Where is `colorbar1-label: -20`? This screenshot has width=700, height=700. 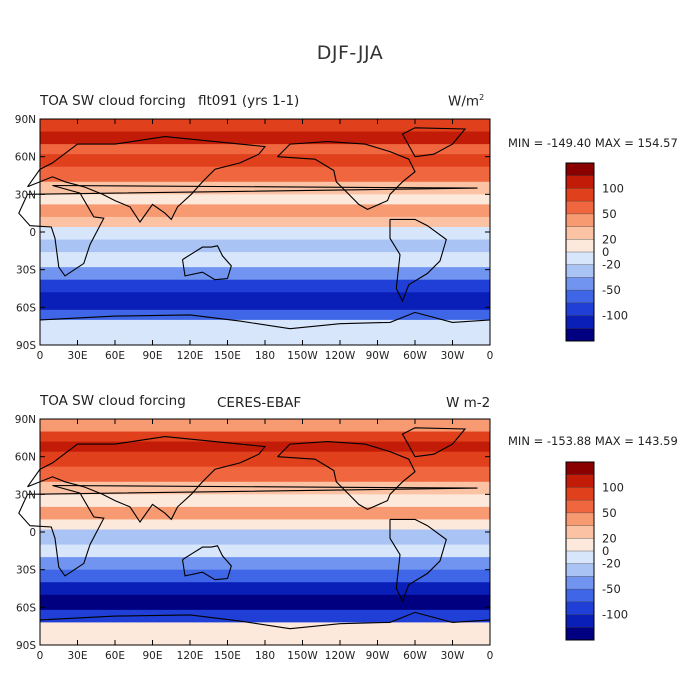
colorbar1-label: -20 is located at coordinates (611, 265).